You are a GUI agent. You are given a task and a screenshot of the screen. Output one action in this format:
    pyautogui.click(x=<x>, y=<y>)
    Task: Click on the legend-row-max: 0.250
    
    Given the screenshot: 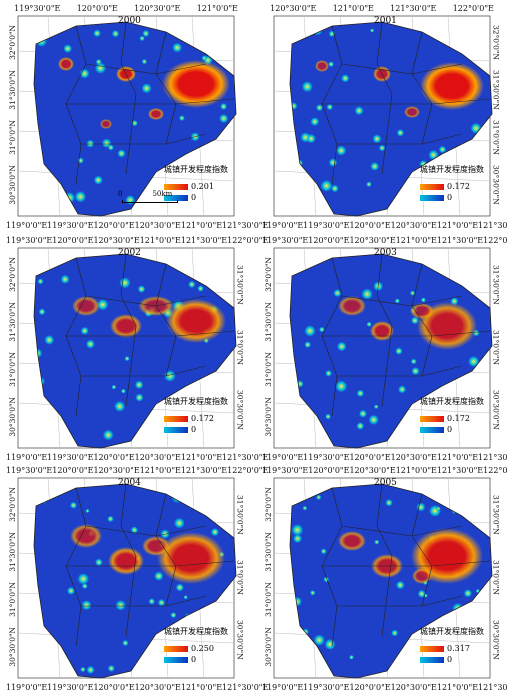 What is the action you would take?
    pyautogui.click(x=196, y=648)
    